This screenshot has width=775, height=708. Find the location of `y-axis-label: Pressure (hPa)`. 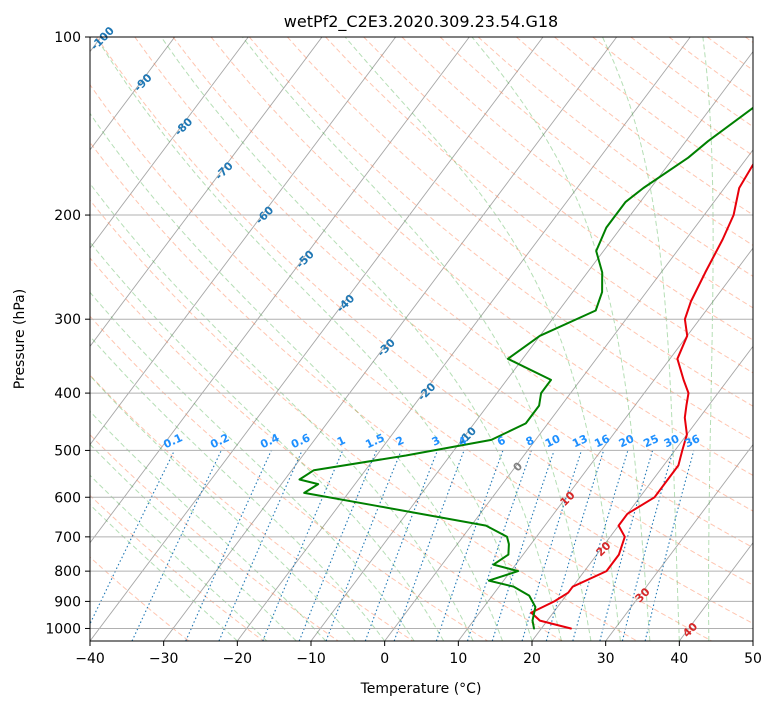

y-axis-label: Pressure (hPa) is located at coordinates (20, 339).